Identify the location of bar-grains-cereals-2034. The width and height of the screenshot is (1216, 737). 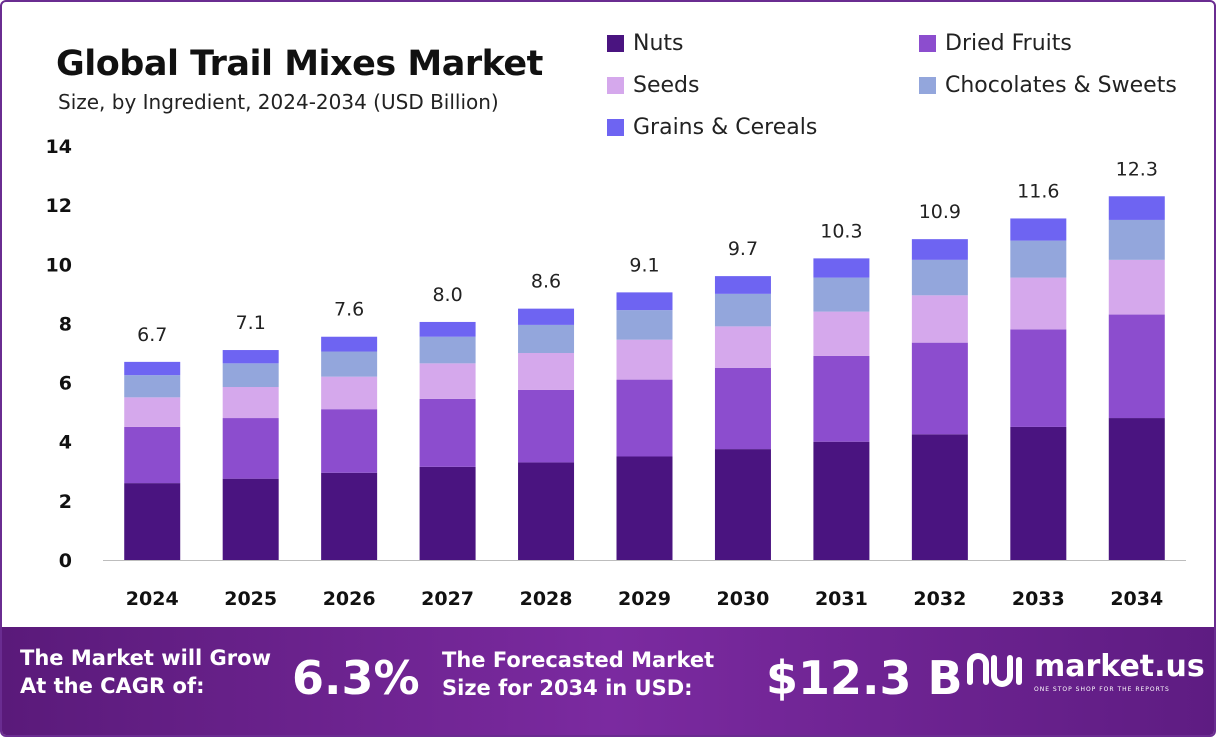
(1136, 208).